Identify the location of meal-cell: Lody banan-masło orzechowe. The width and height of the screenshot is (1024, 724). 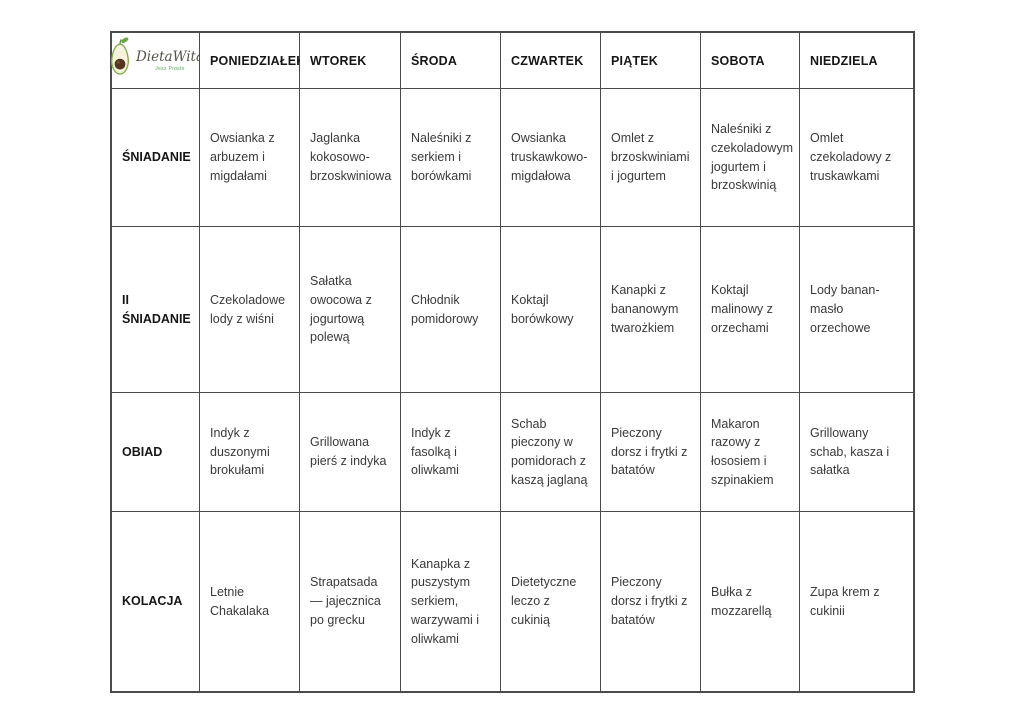
(856, 310).